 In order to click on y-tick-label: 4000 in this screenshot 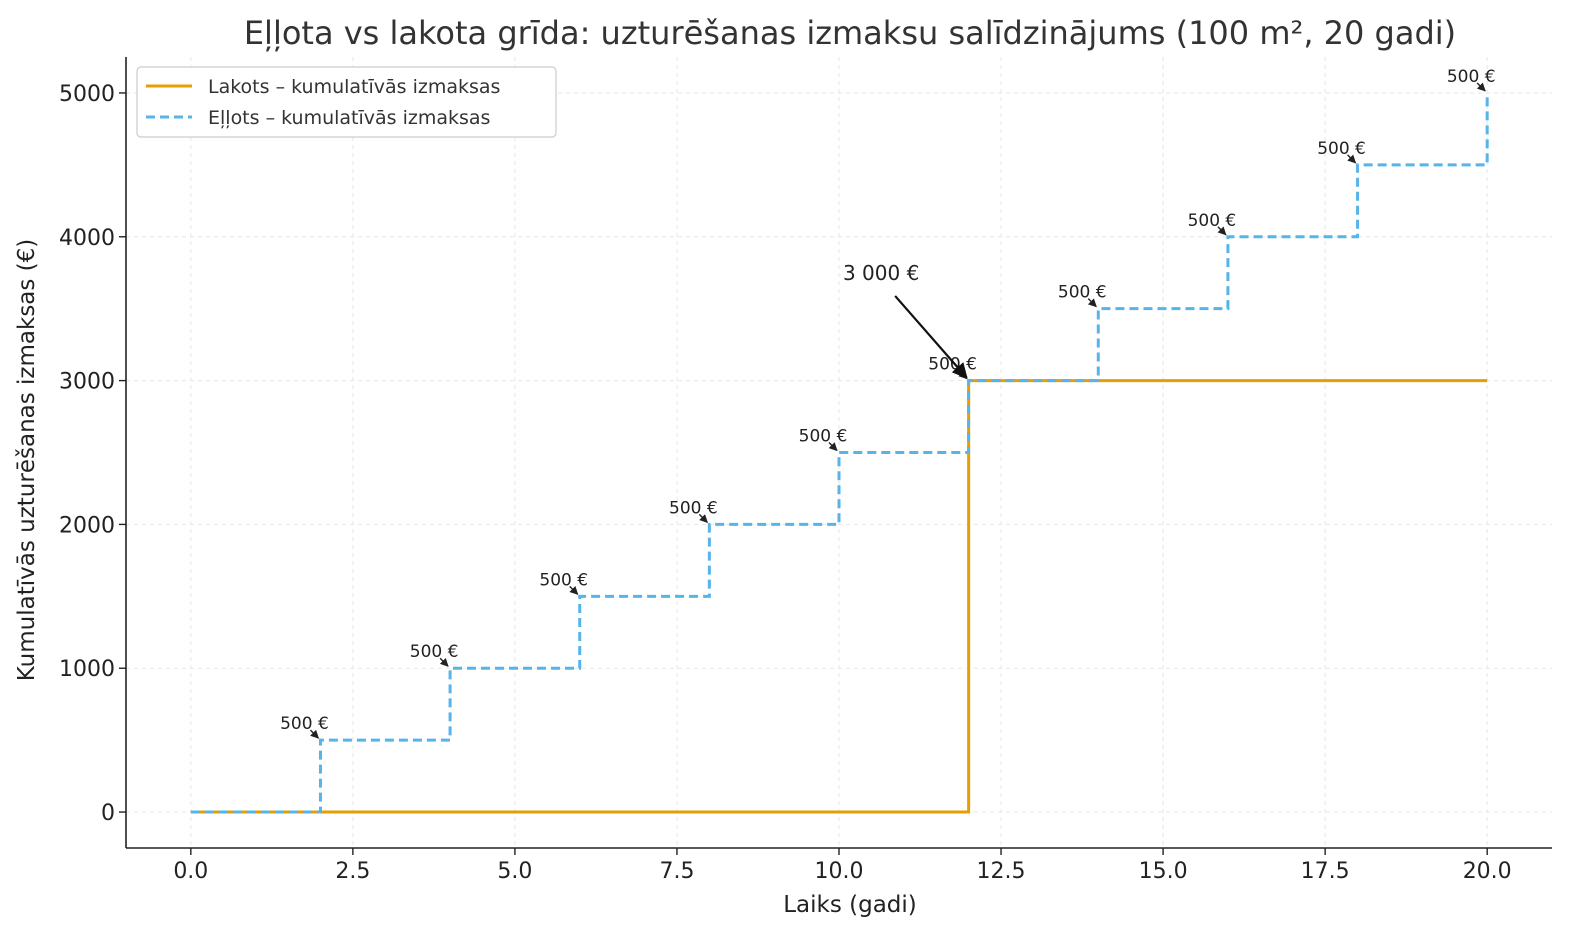, I will do `click(87, 238)`.